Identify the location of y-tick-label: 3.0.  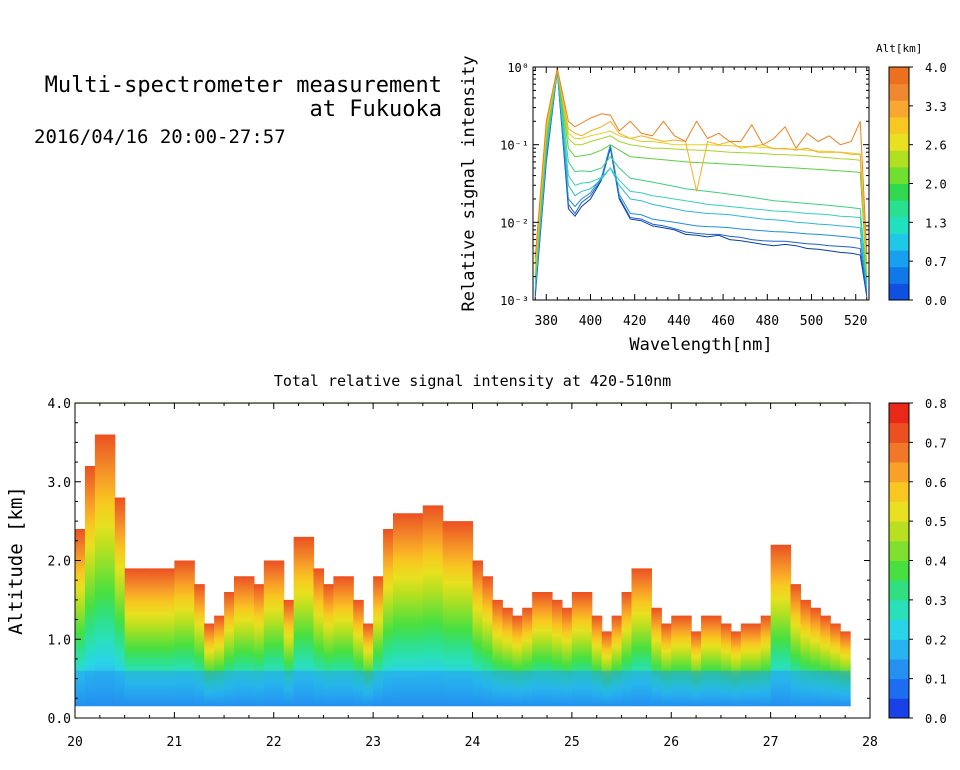
(59, 483).